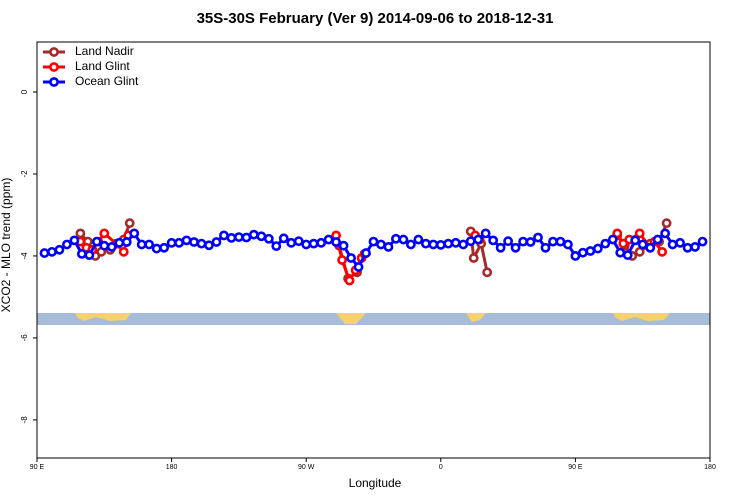  Describe the element at coordinates (107, 81) in the screenshot. I see `legend-label: Ocean Glint` at that location.